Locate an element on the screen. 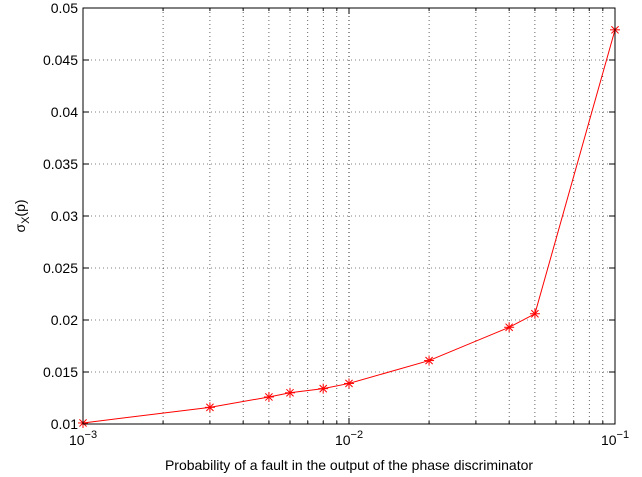  x-tick-label-exponent: −2 is located at coordinates (357, 435).